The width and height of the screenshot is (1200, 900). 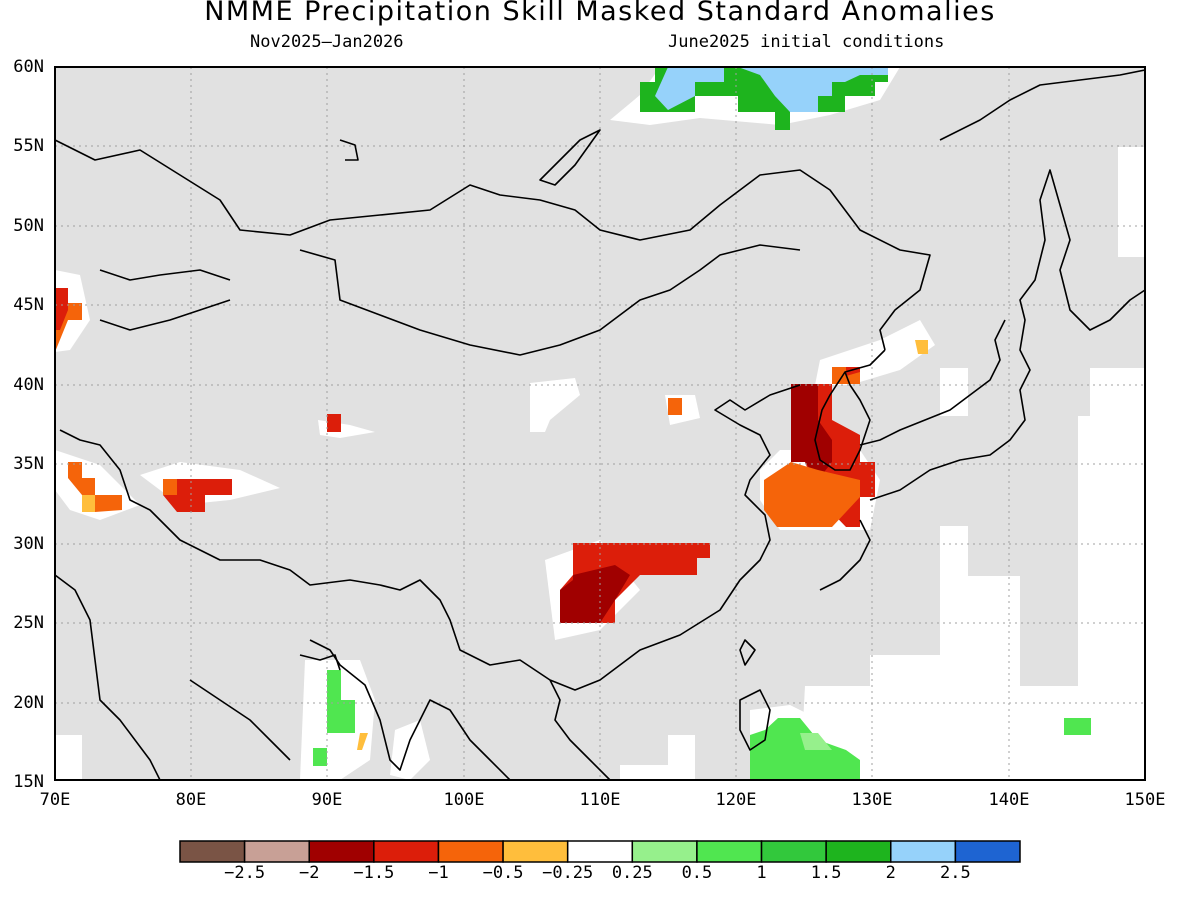 What do you see at coordinates (191, 800) in the screenshot?
I see `lon-label-80e: 80E` at bounding box center [191, 800].